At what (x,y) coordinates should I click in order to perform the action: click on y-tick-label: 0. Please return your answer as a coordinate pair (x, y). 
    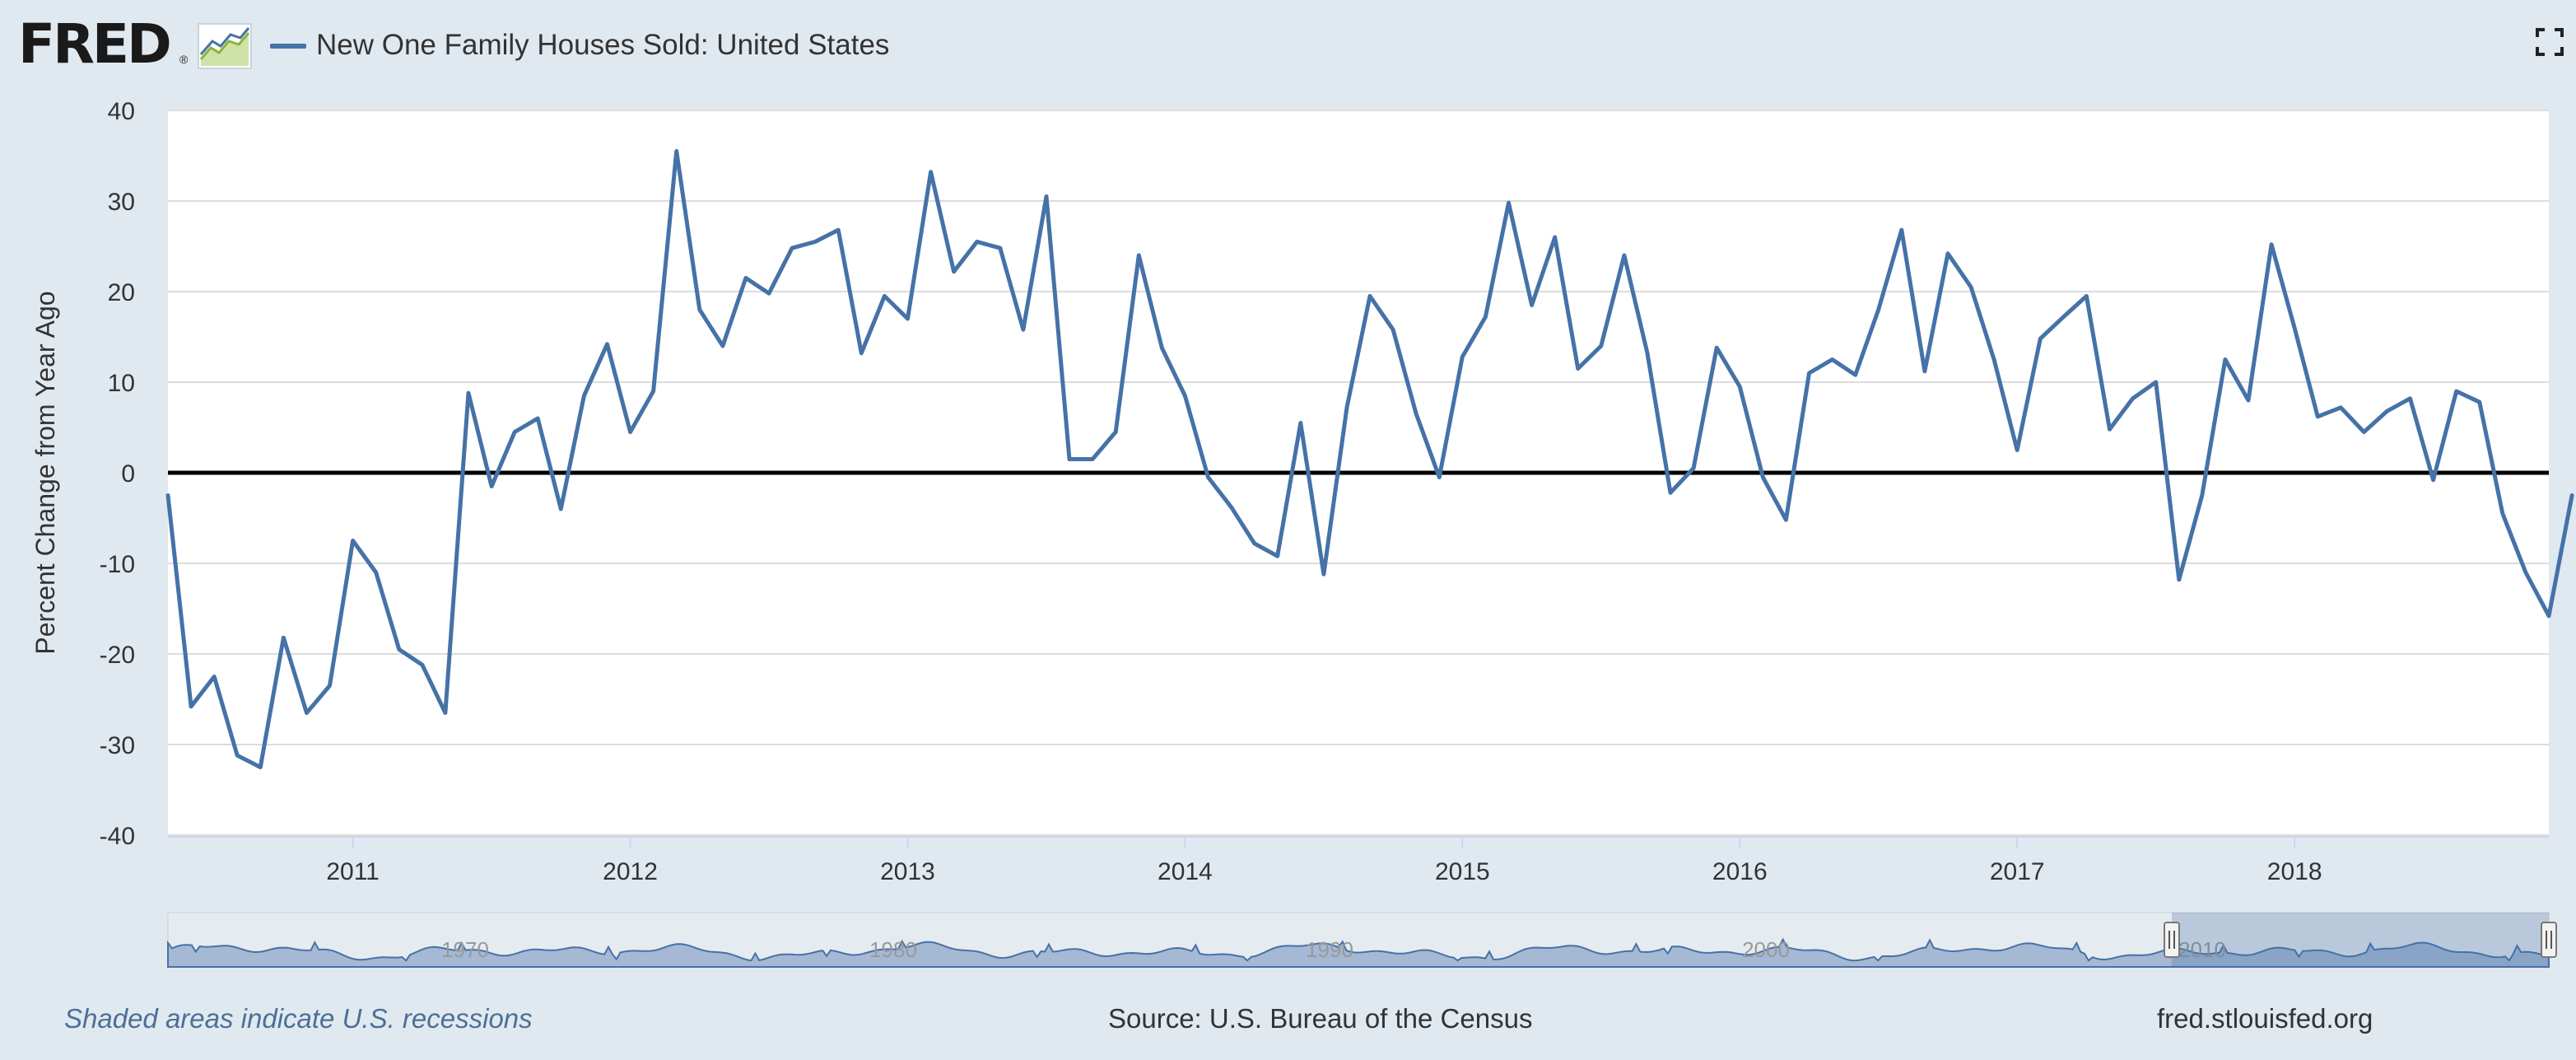
    Looking at the image, I should click on (128, 474).